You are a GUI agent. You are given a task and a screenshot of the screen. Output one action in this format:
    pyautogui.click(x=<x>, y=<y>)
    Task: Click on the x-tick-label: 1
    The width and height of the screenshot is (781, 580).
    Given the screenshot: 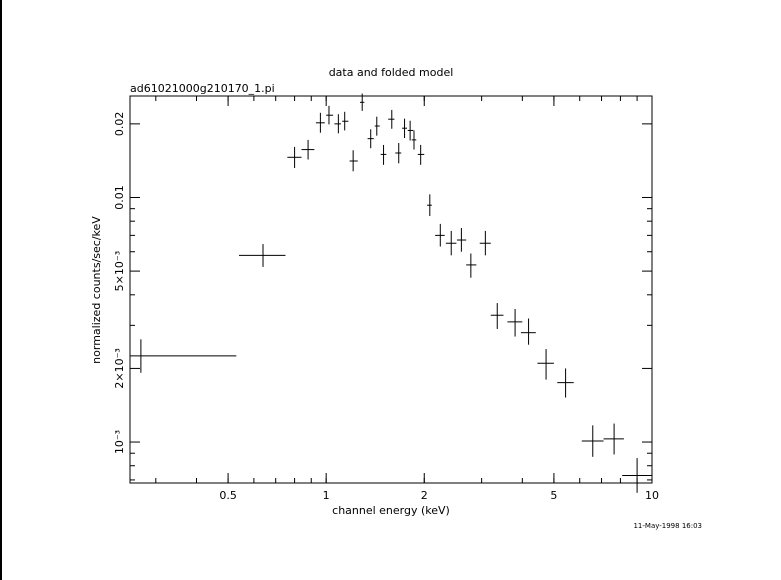 What is the action you would take?
    pyautogui.click(x=326, y=495)
    